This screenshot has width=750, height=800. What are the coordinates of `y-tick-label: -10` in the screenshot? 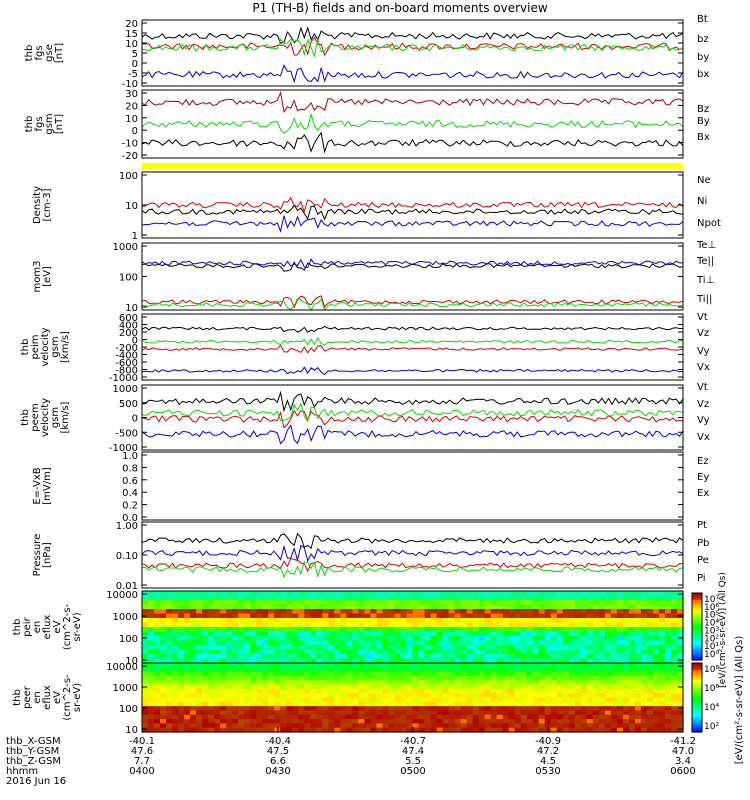 It's located at (130, 84).